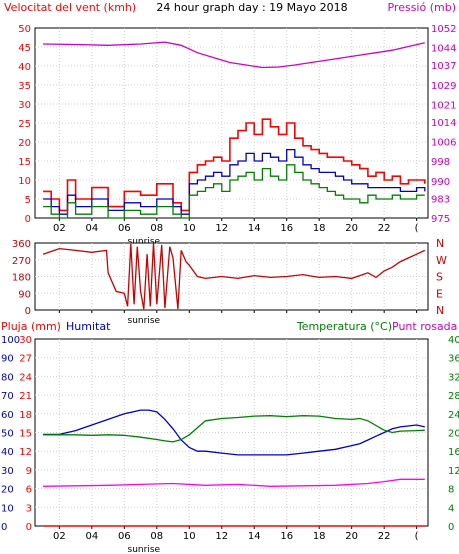 The image size is (459, 554). Describe the element at coordinates (29, 527) in the screenshot. I see `rain-y-tick-label: 0` at that location.